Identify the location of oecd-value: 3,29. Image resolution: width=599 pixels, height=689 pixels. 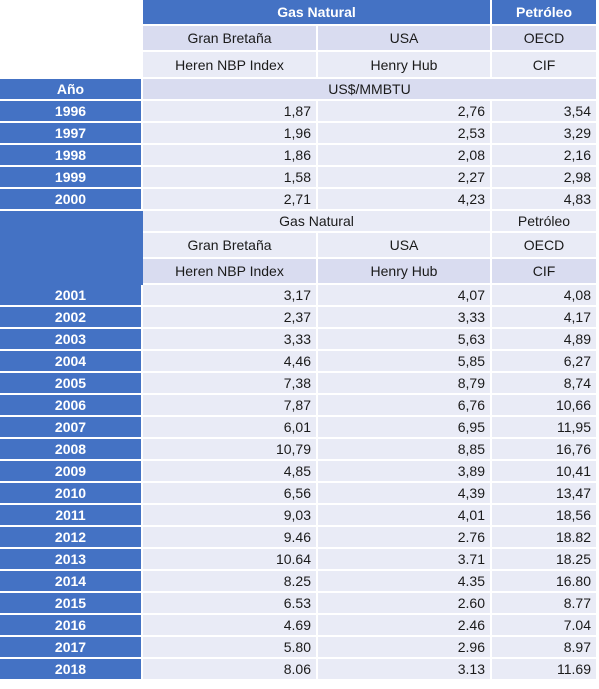
(545, 134).